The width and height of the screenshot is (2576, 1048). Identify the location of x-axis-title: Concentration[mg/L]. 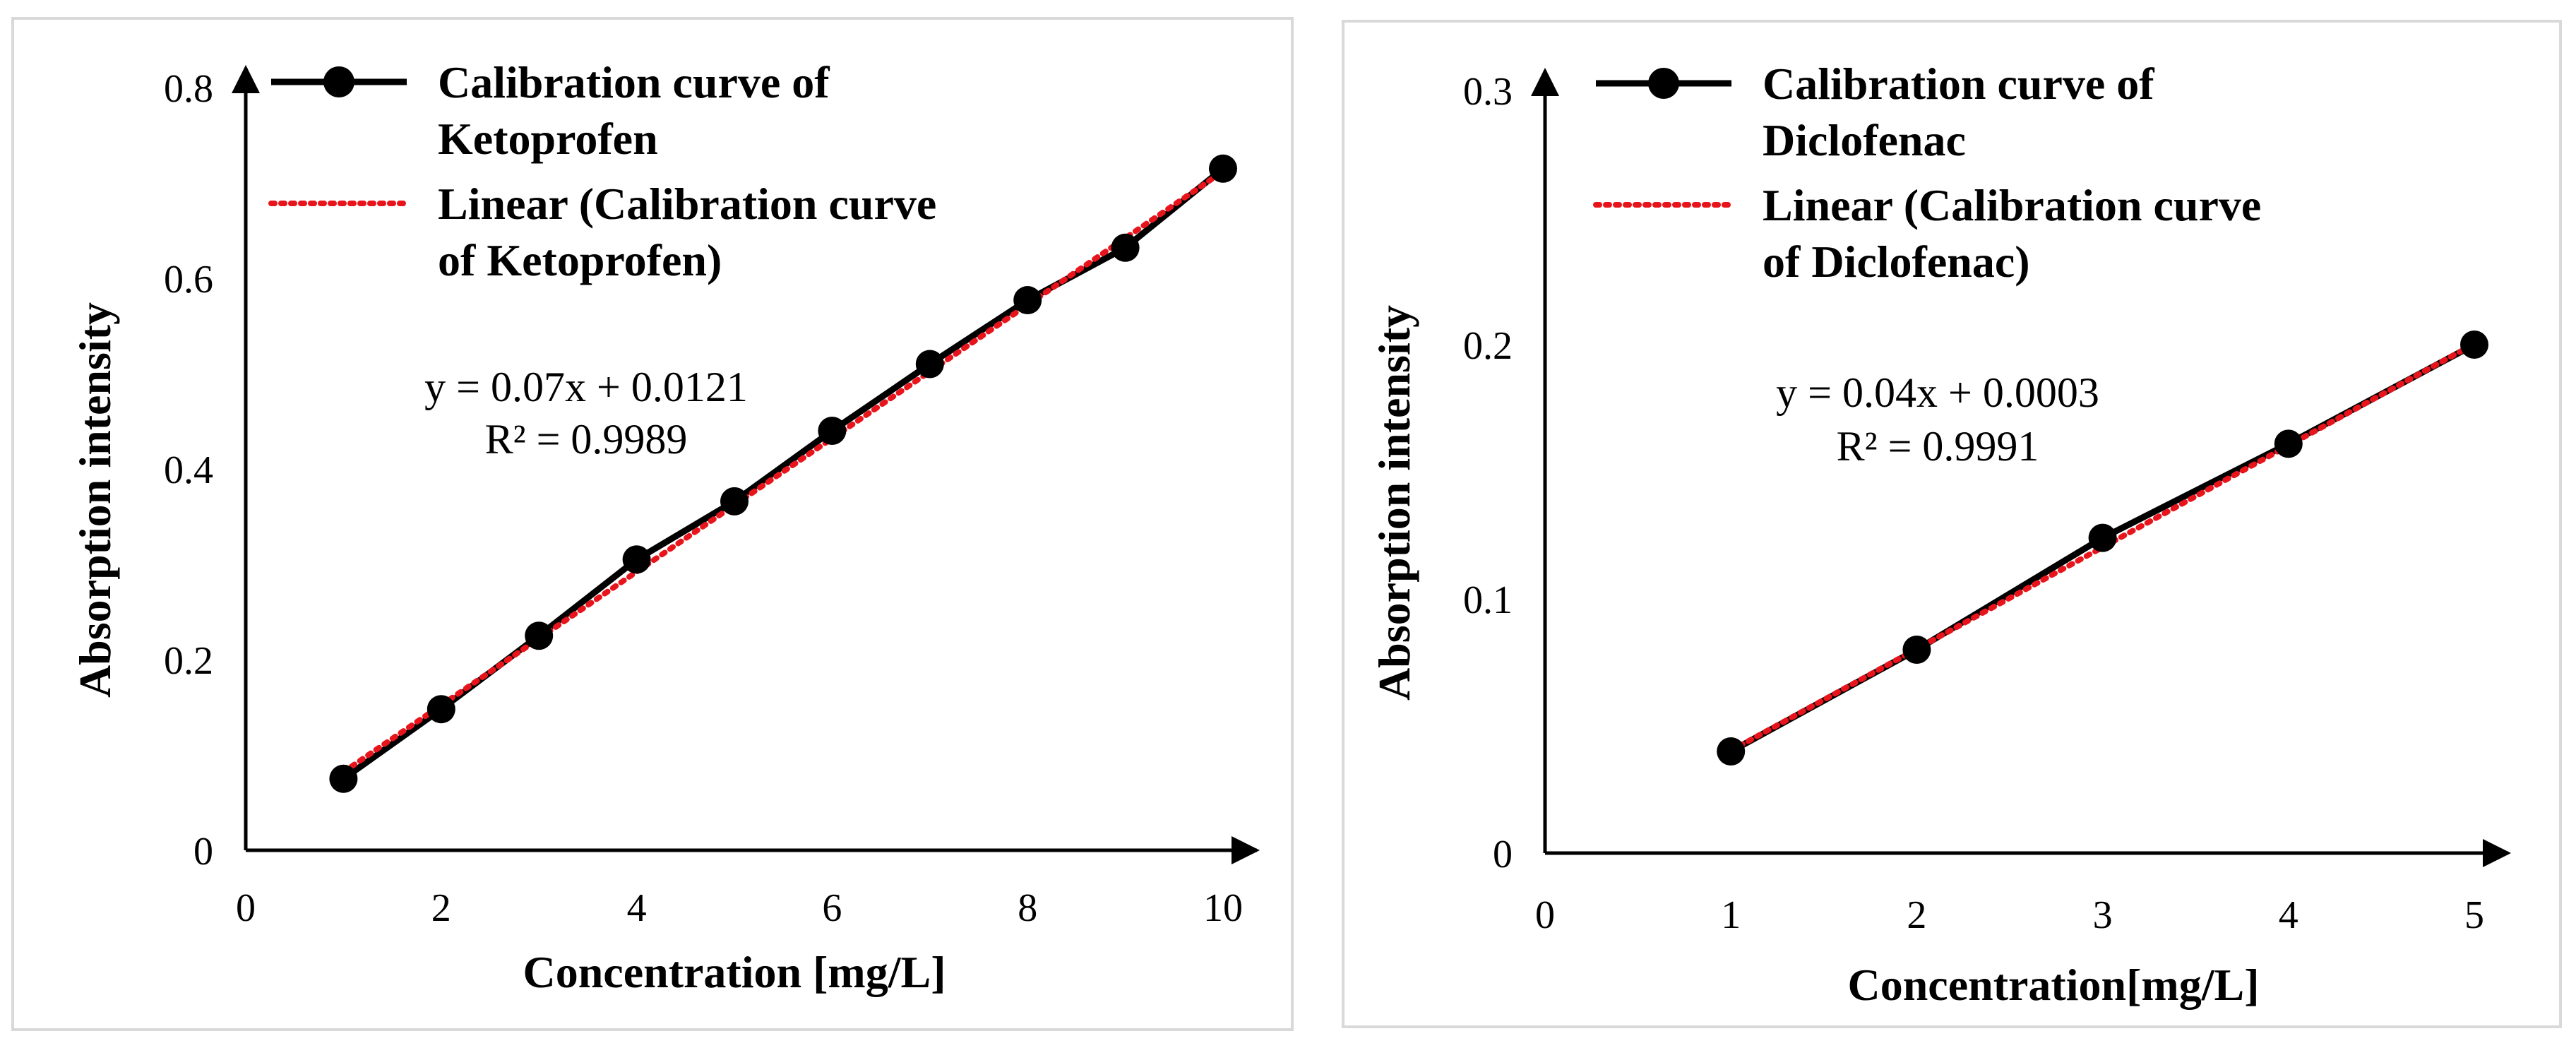
(2053, 985).